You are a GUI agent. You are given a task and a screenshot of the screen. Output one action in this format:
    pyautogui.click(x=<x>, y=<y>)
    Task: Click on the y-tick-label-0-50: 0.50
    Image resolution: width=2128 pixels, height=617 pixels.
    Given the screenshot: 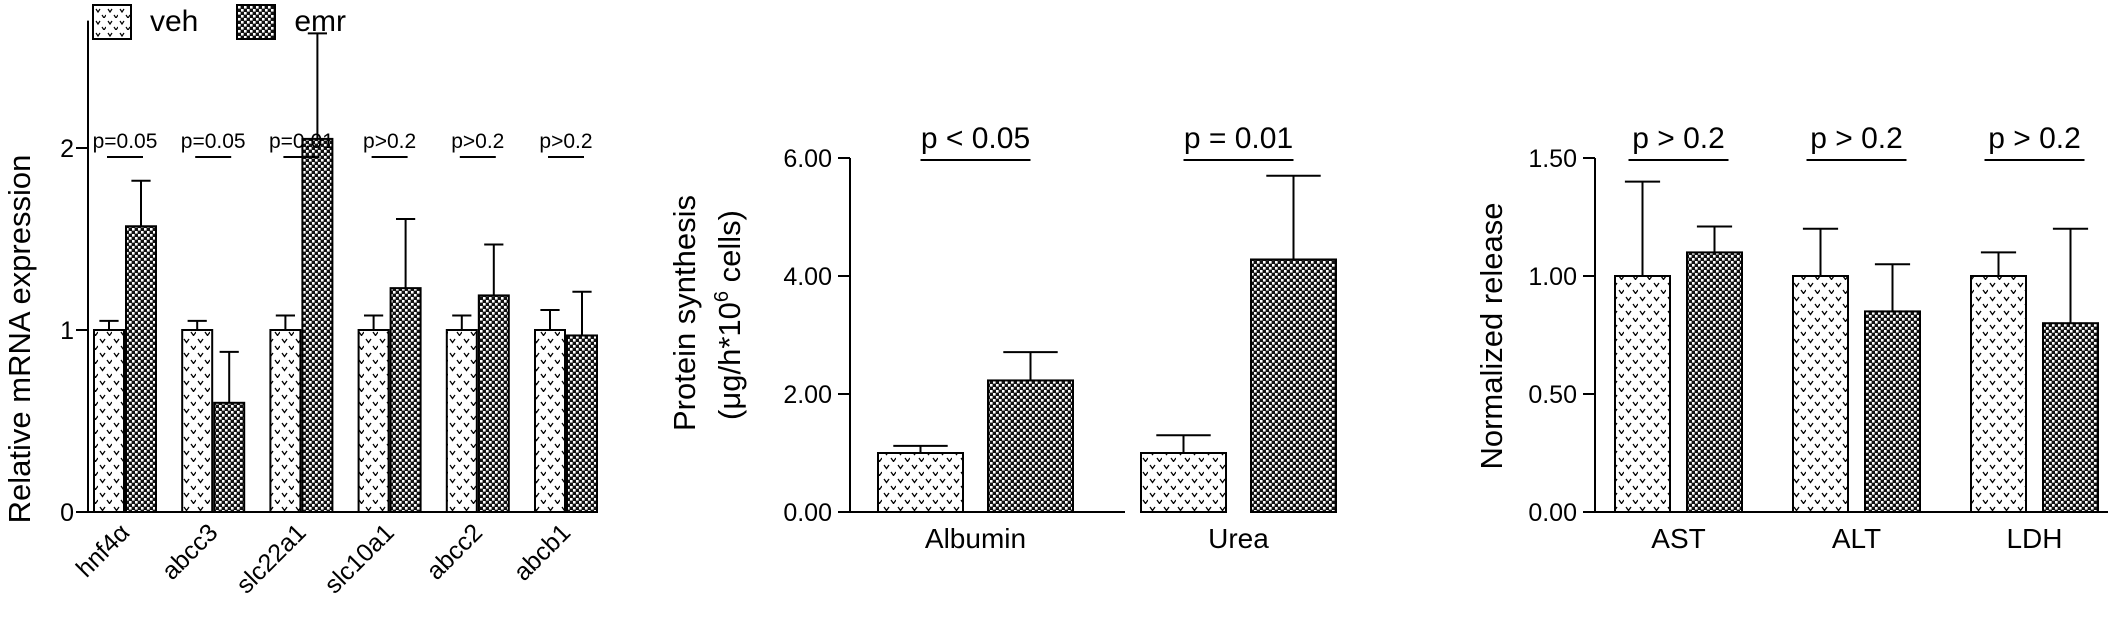 What is the action you would take?
    pyautogui.click(x=1552, y=395)
    